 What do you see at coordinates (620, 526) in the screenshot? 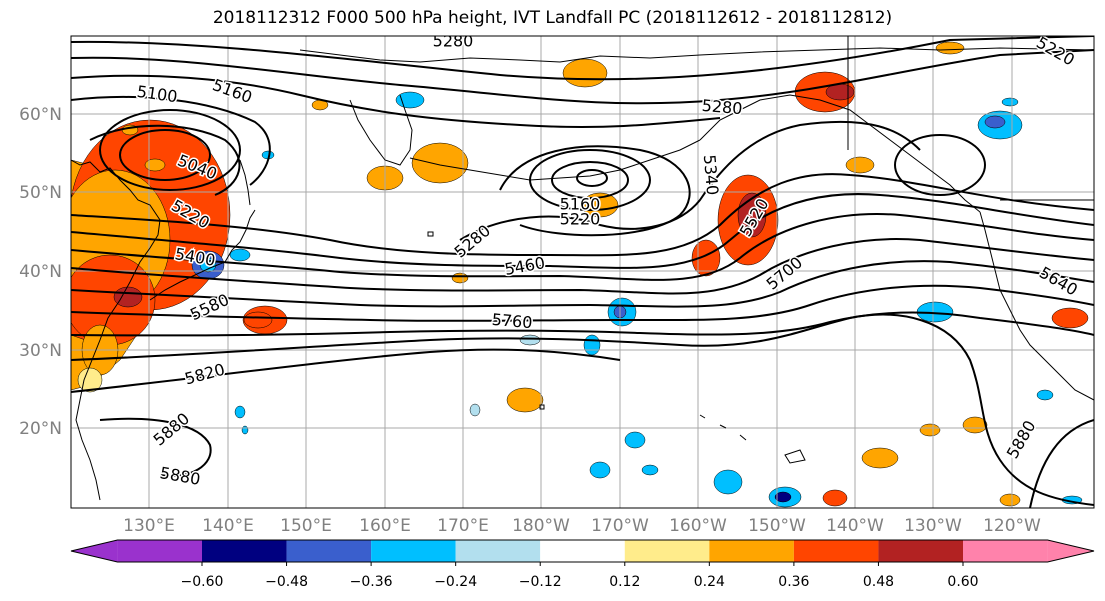
I see `lon-label: 170°W` at bounding box center [620, 526].